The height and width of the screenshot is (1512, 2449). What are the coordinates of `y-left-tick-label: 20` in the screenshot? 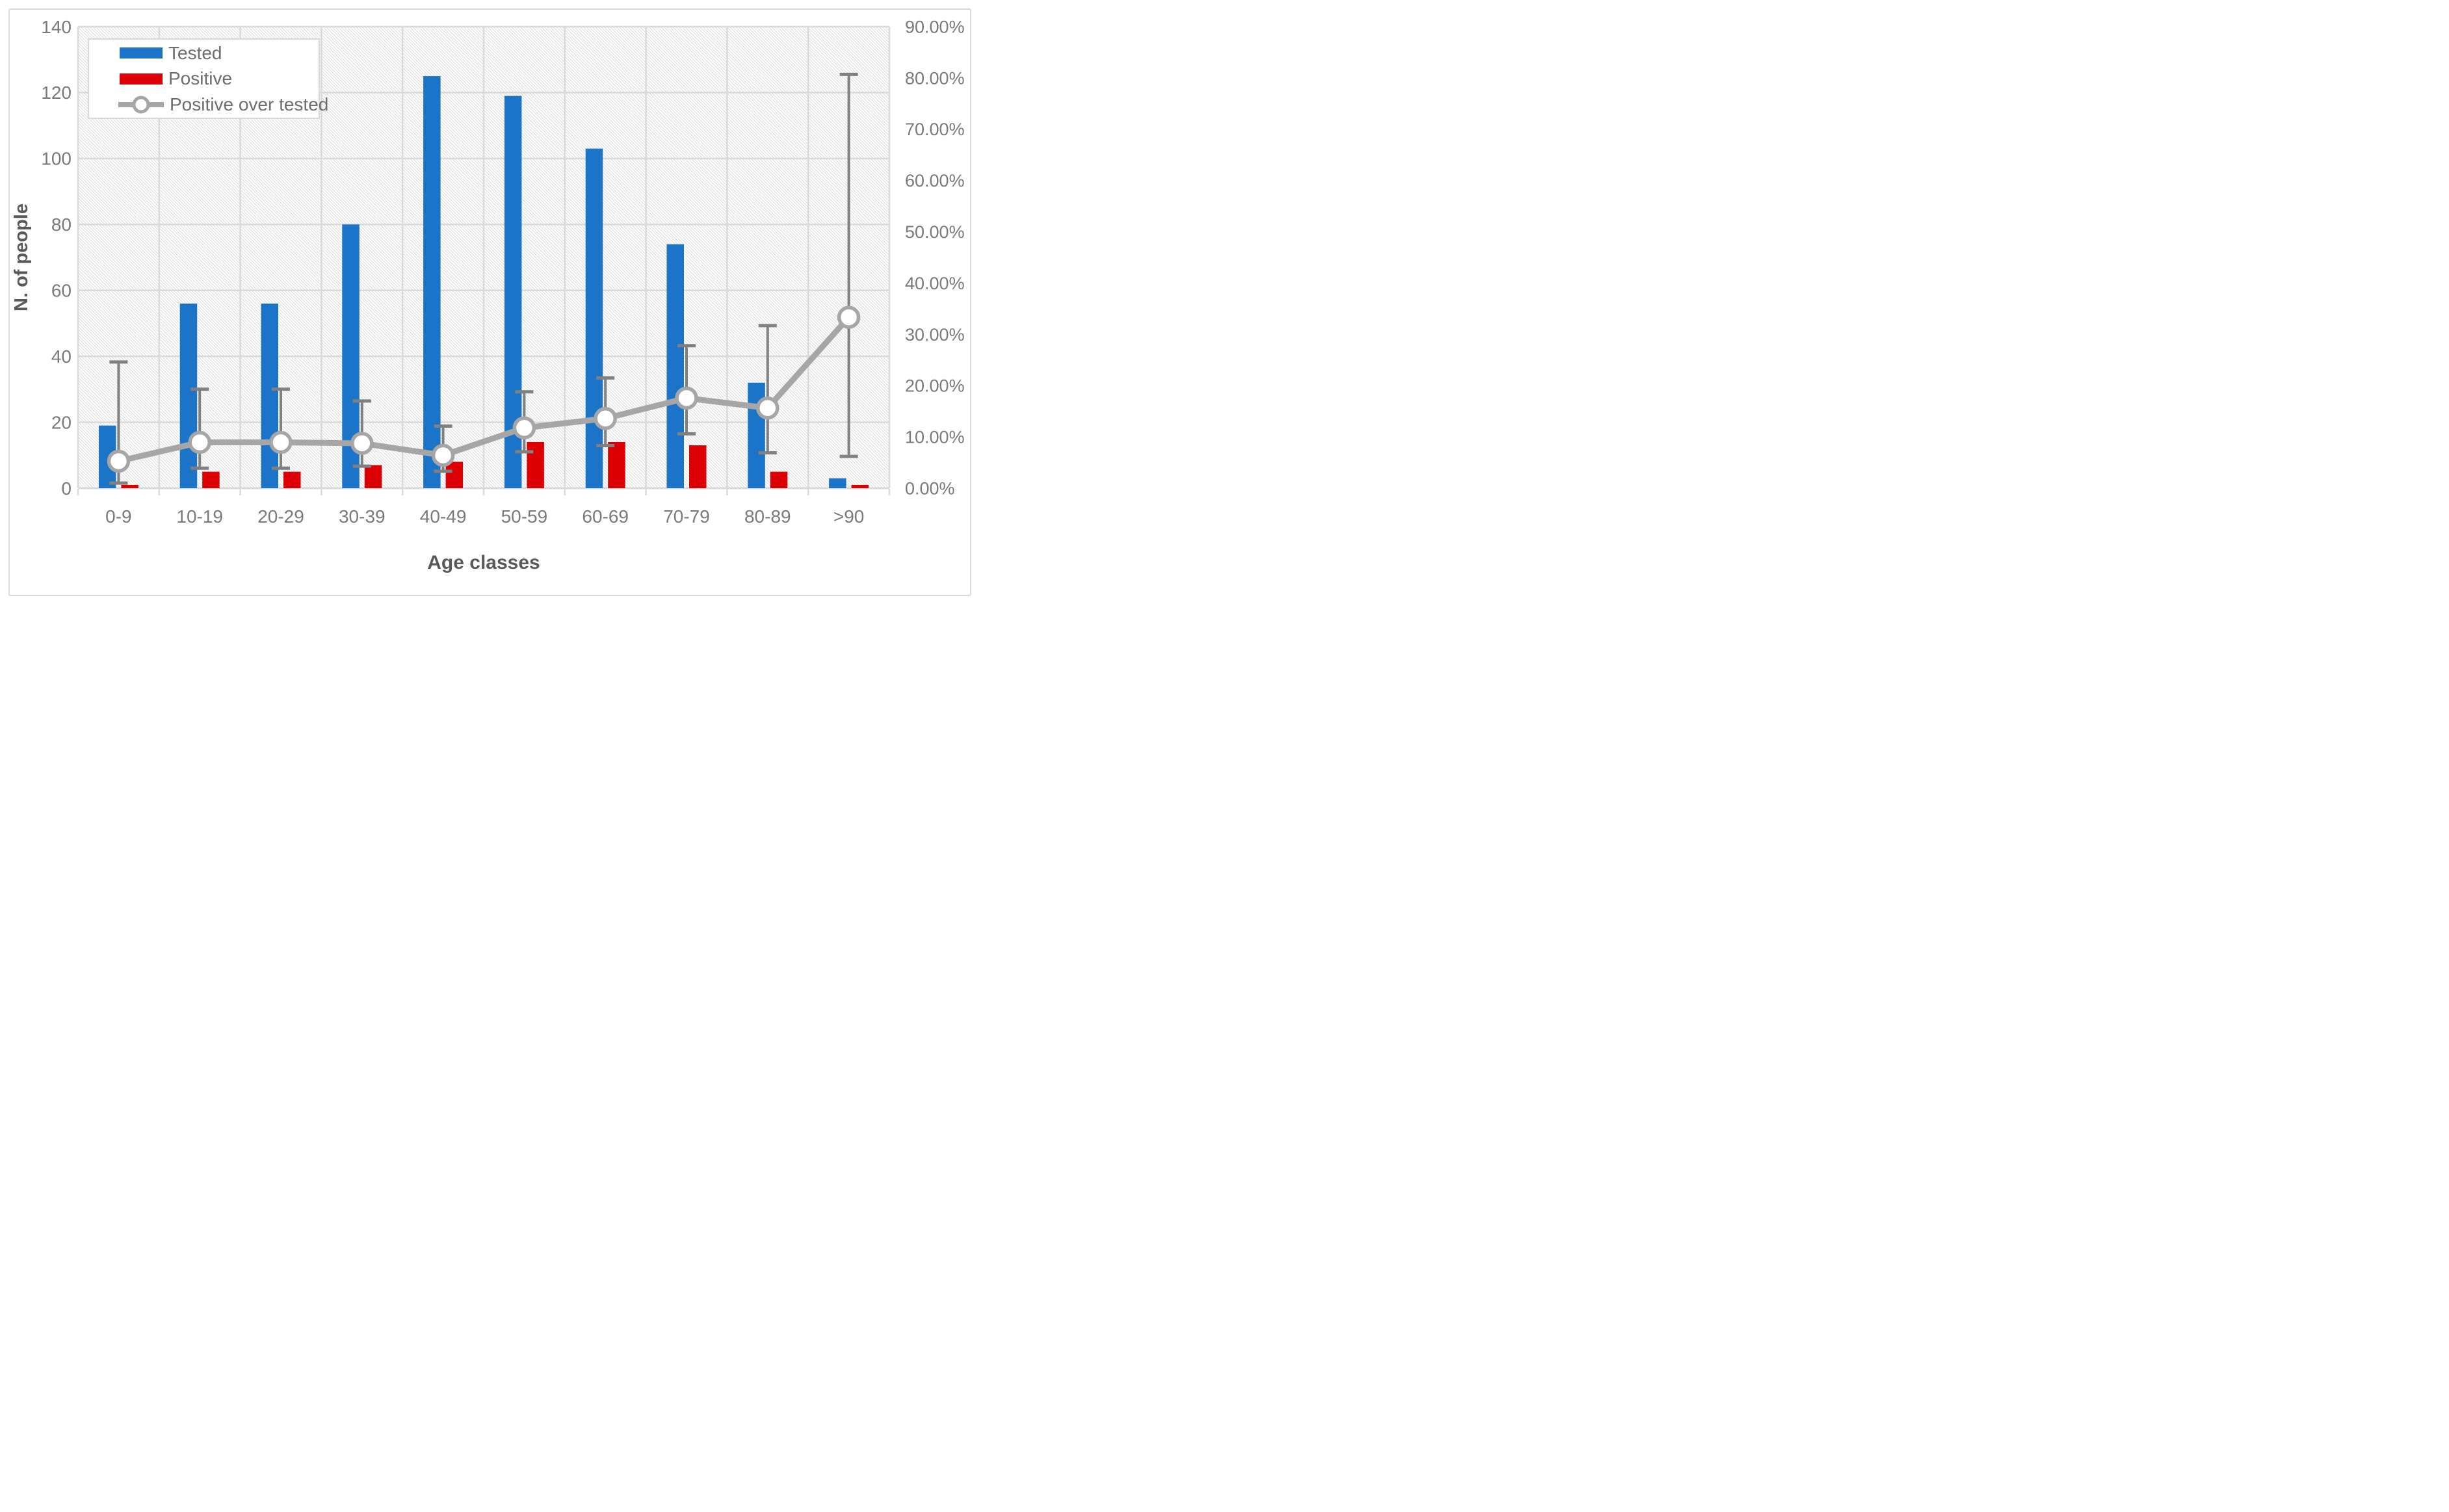 It's located at (61, 422).